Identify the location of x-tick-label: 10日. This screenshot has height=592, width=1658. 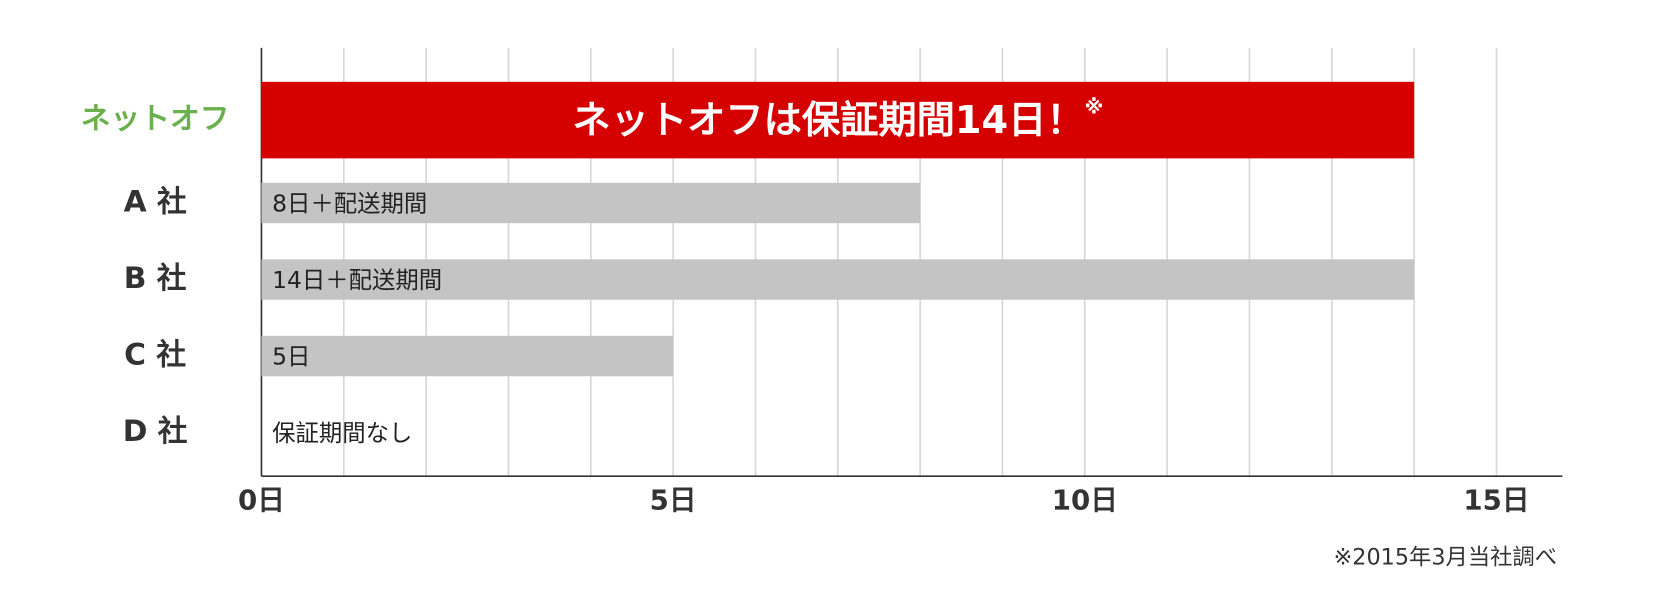
(1085, 500).